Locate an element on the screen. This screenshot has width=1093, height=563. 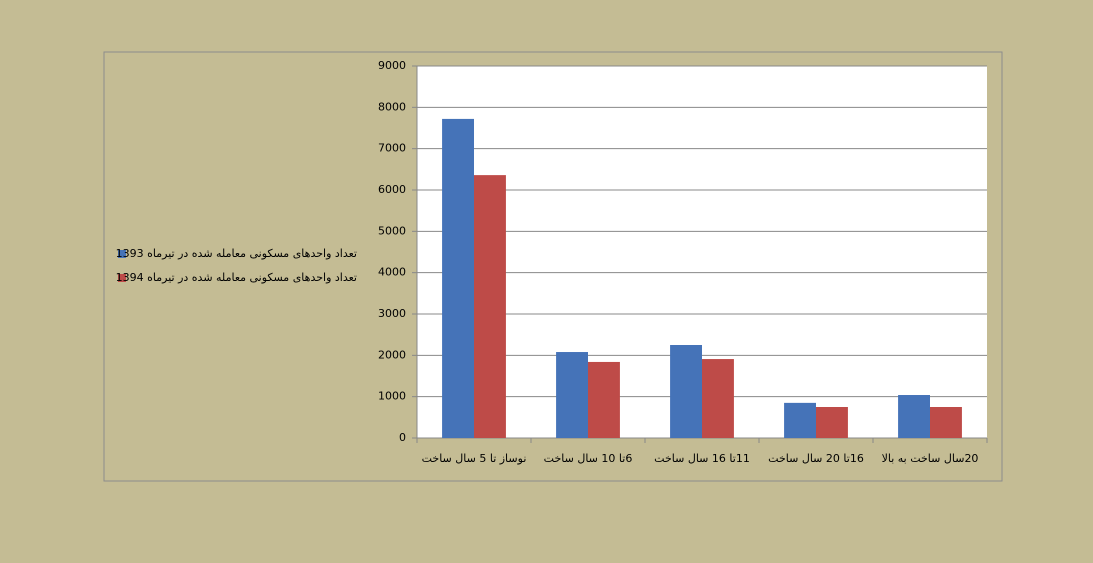
x-tick-label: نوساز تا 5 سال ساخت is located at coordinates (474, 458).